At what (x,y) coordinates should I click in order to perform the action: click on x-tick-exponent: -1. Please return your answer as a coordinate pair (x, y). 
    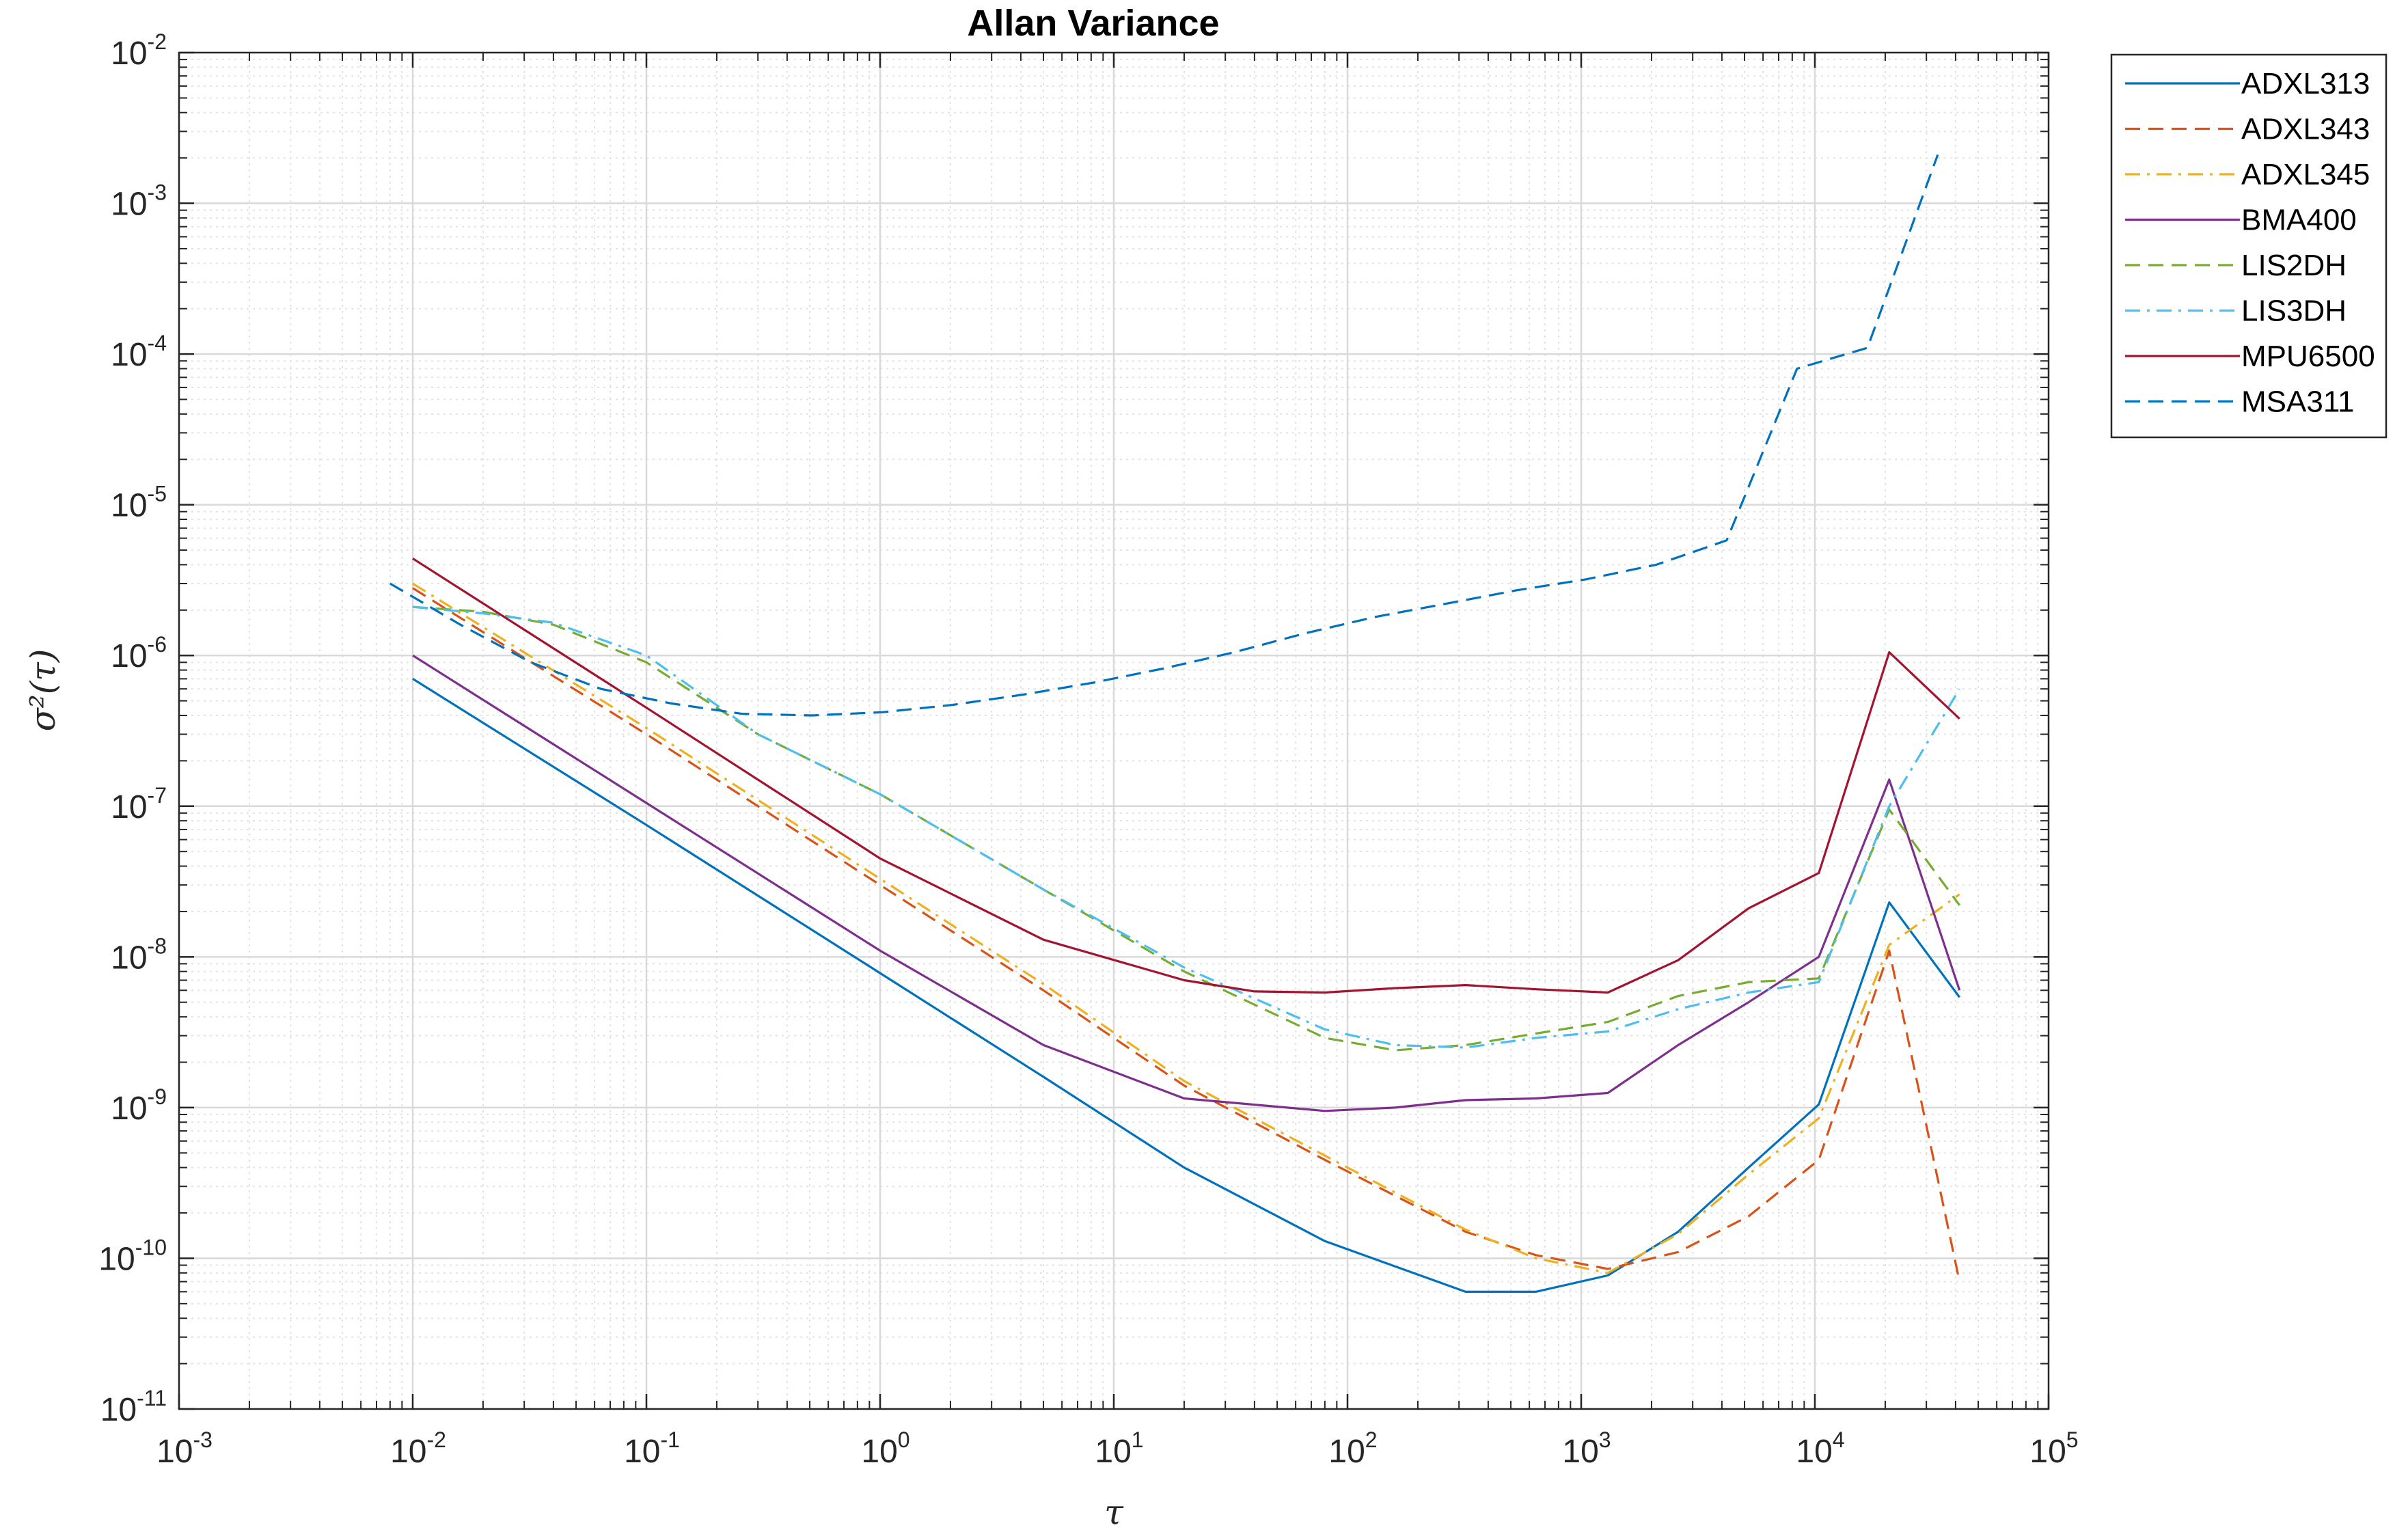
    Looking at the image, I should click on (670, 1440).